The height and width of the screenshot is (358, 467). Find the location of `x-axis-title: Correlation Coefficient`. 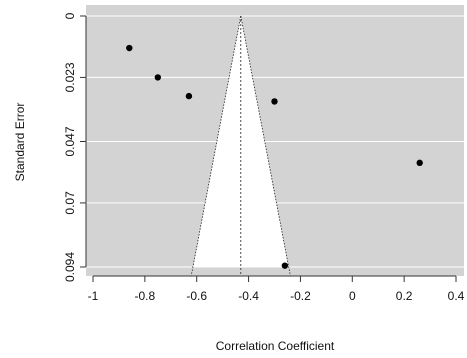

x-axis-title: Correlation Coefficient is located at coordinates (275, 346).